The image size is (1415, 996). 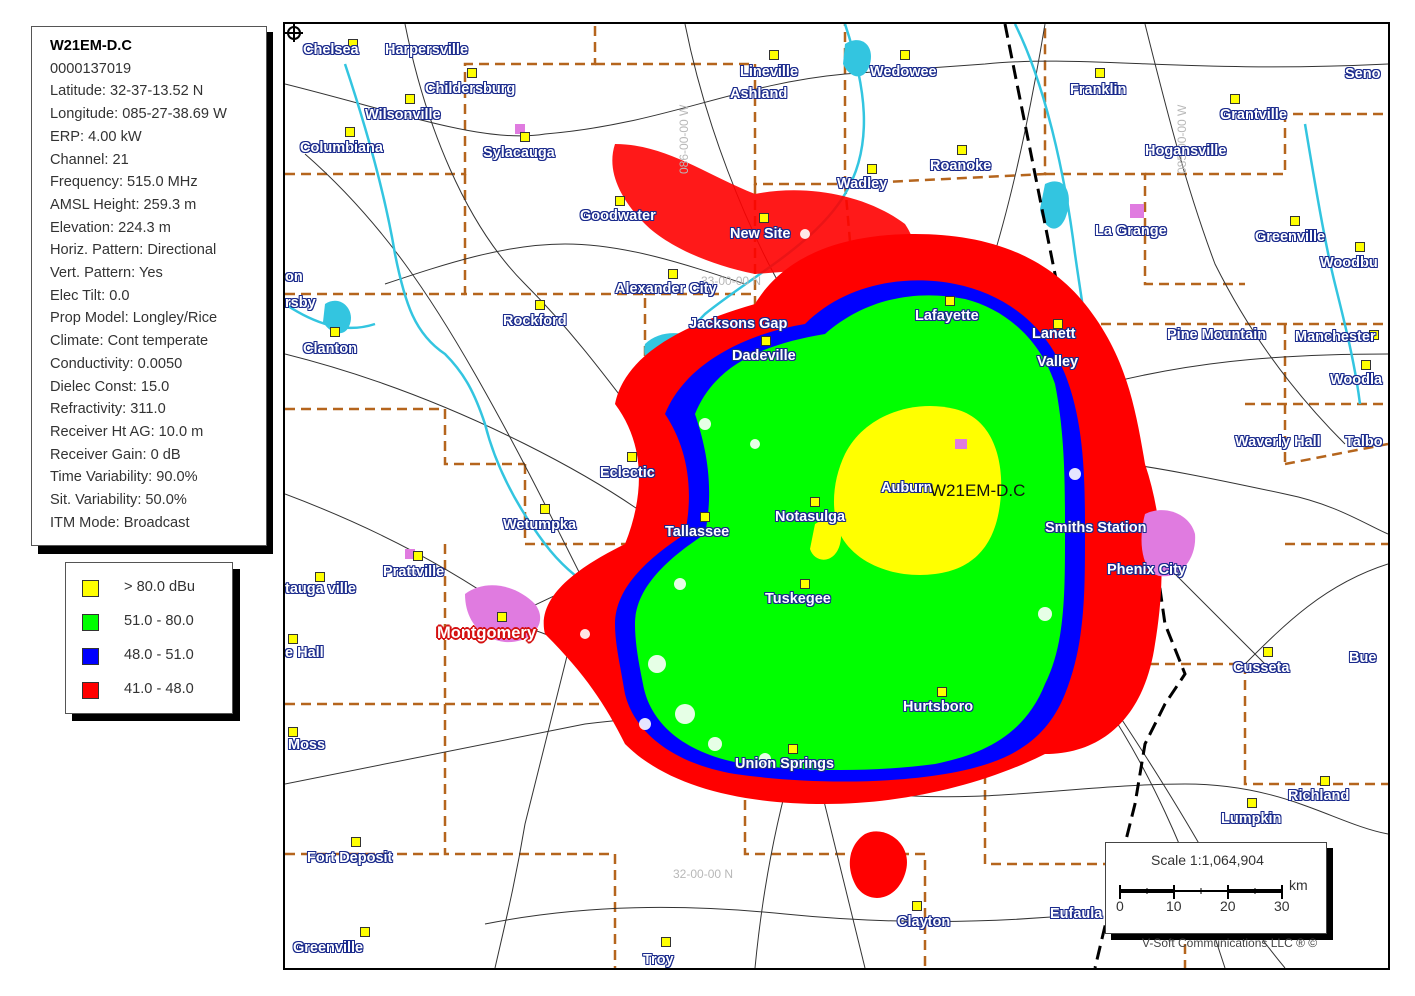 I want to click on scale-bar-box: Scale 1:1,064,904 0 10 20 30 km, so click(x=1216, y=888).